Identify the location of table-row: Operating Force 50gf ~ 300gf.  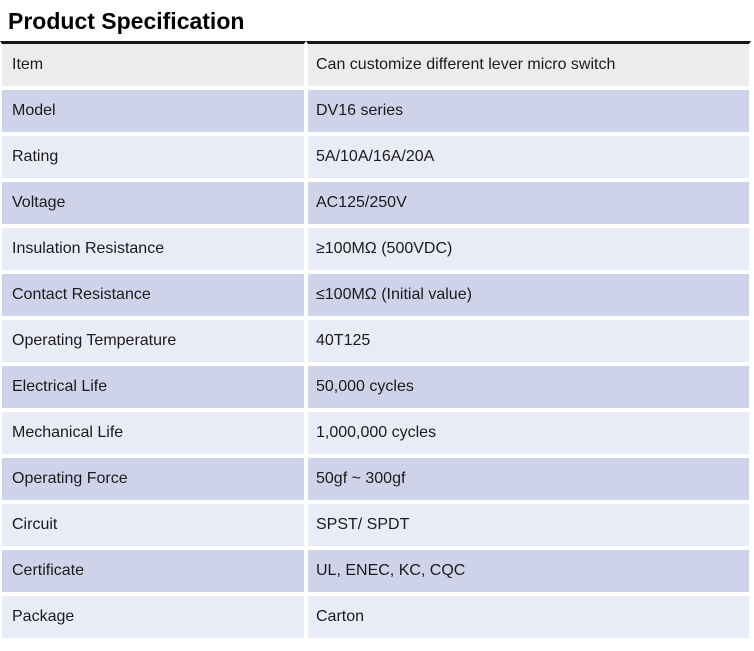
(375, 479).